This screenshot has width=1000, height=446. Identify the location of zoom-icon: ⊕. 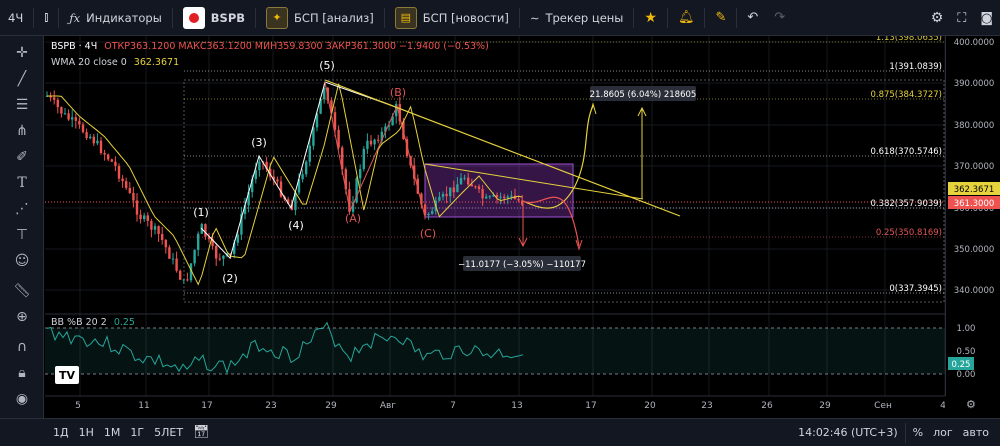
(22, 317).